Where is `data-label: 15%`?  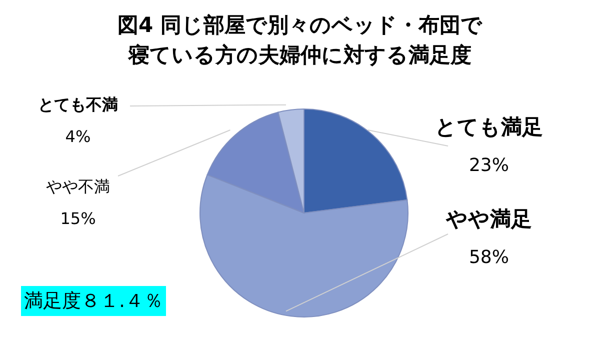 data-label: 15% is located at coordinates (78, 218).